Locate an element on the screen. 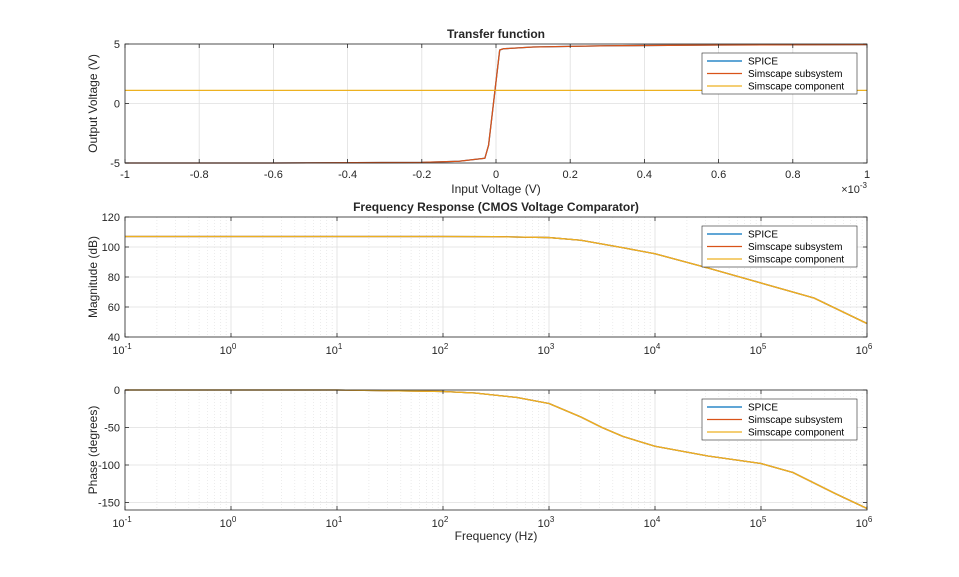 The width and height of the screenshot is (959, 577). x-tick-label: 1 is located at coordinates (867, 175).